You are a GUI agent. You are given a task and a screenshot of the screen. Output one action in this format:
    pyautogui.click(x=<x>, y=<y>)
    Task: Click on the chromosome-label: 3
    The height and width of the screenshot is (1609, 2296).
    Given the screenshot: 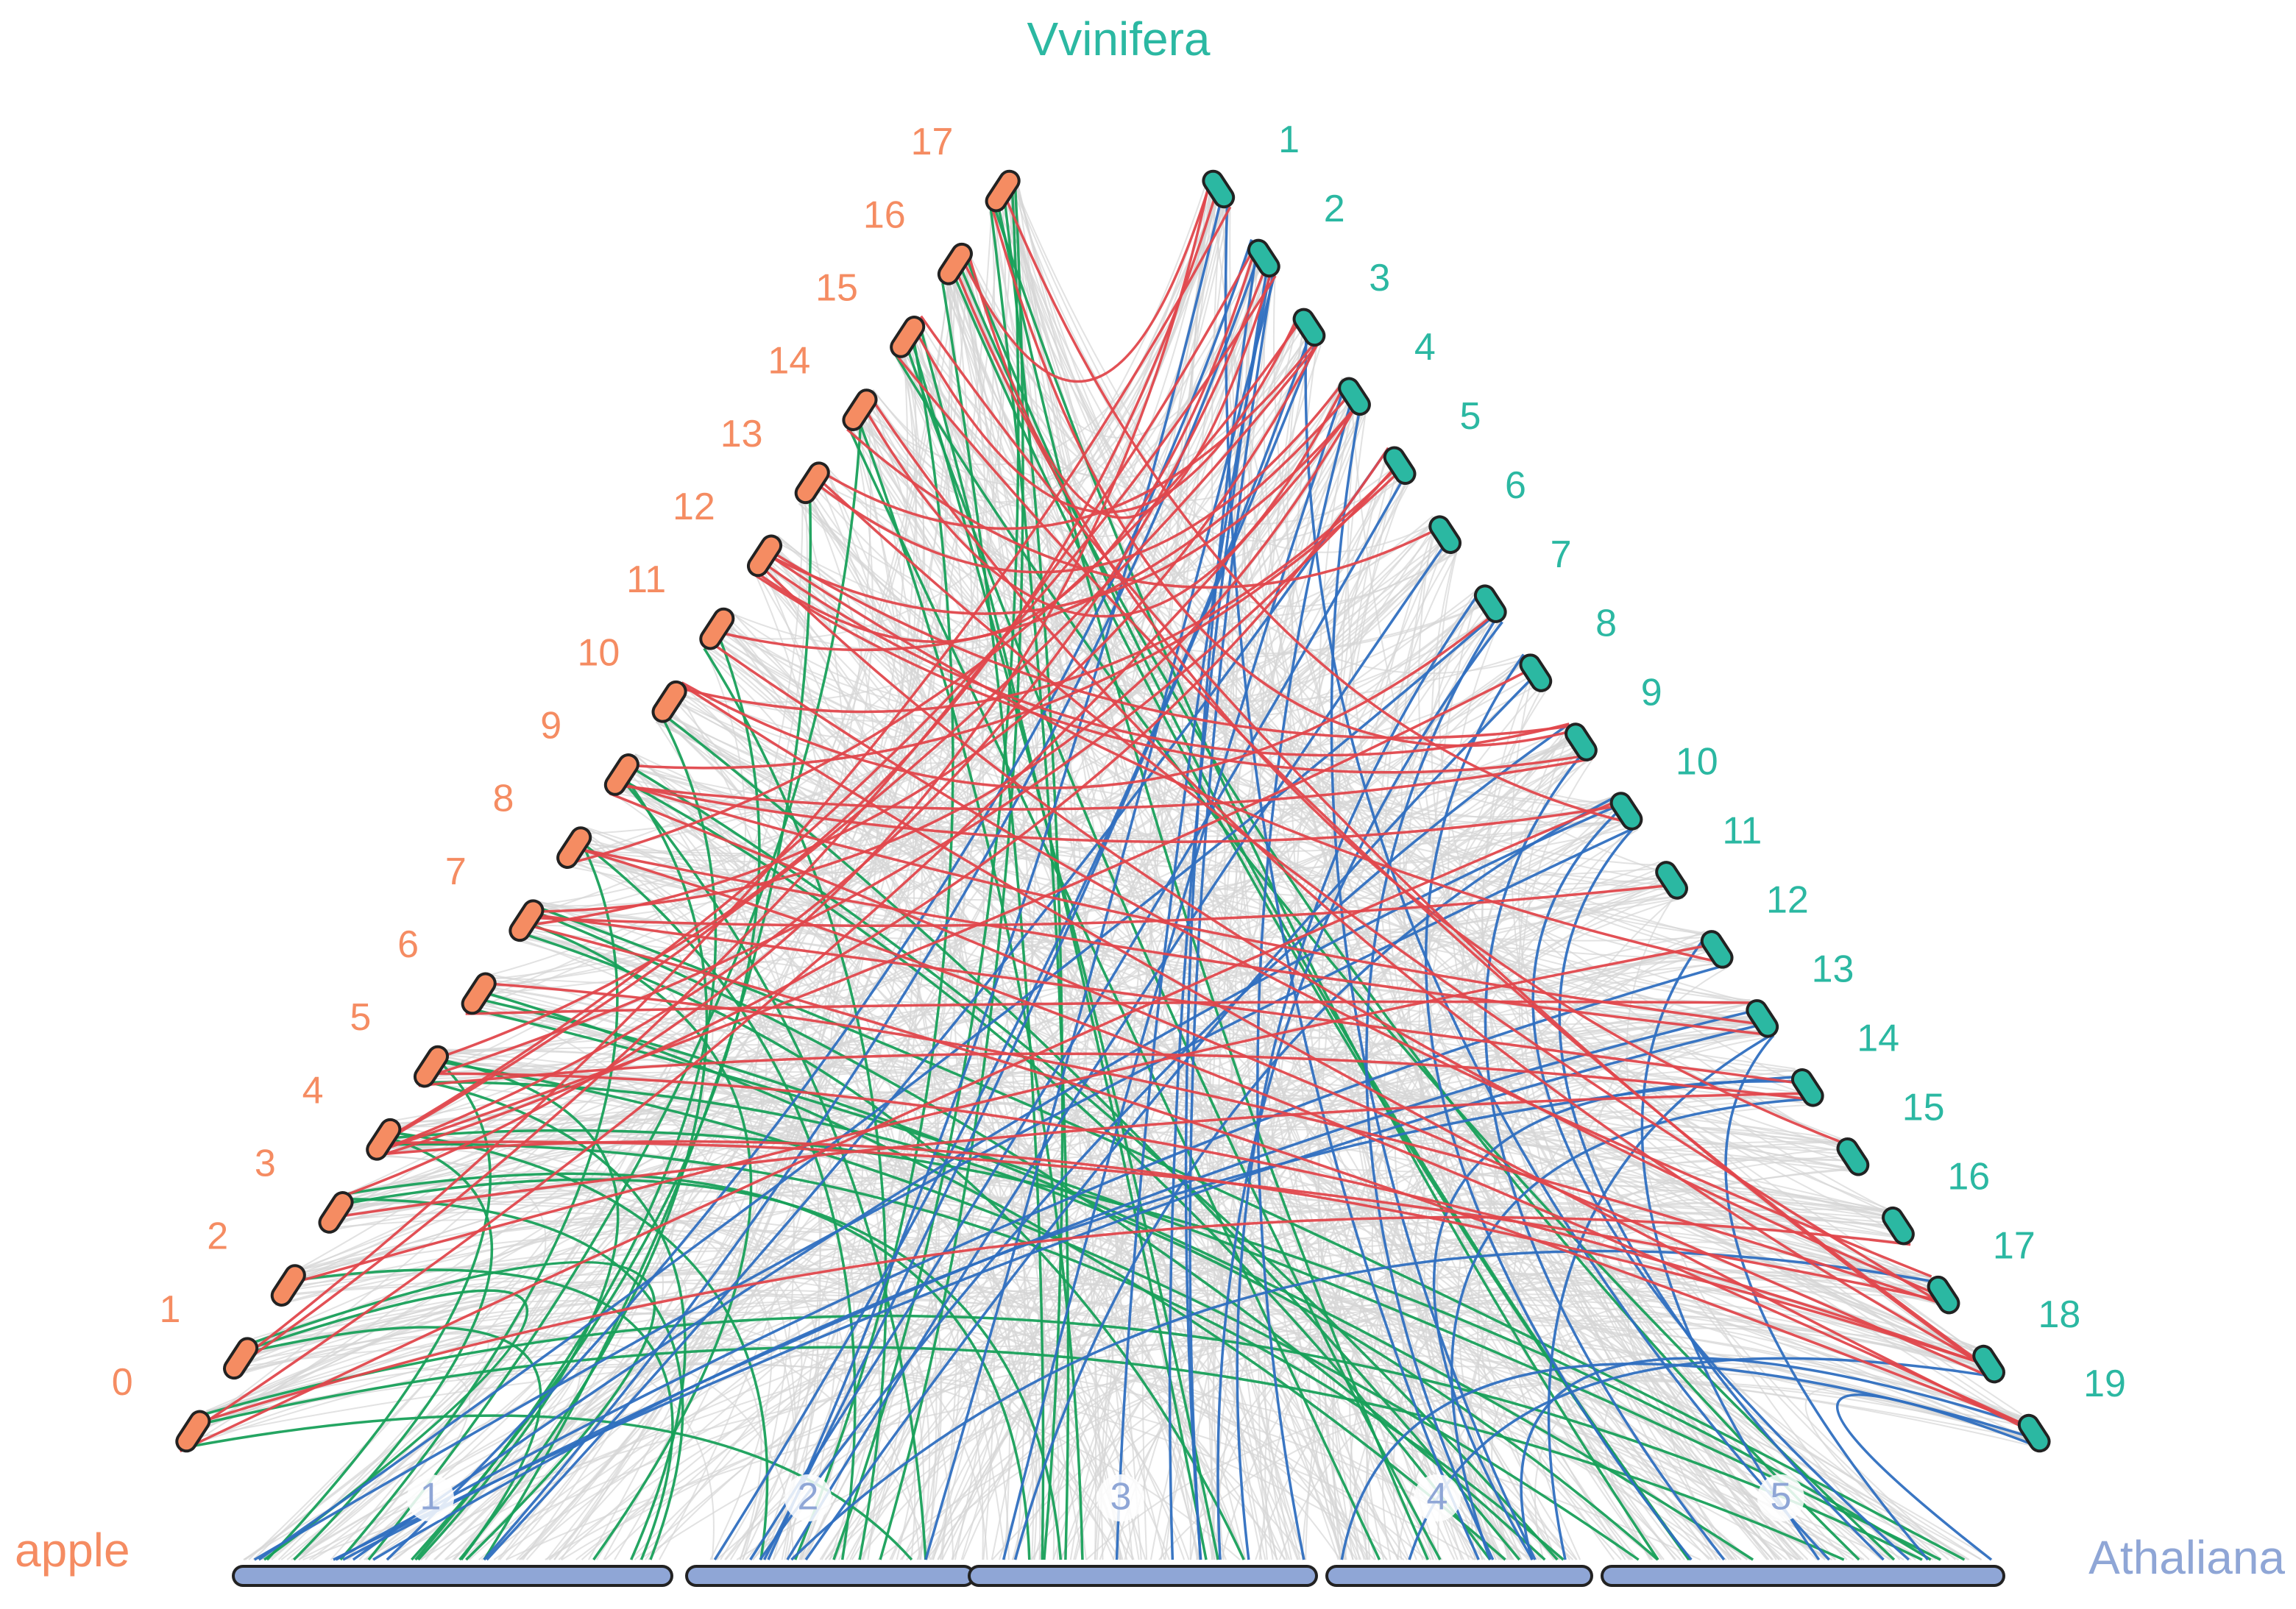 What is the action you would take?
    pyautogui.click(x=1121, y=1498)
    